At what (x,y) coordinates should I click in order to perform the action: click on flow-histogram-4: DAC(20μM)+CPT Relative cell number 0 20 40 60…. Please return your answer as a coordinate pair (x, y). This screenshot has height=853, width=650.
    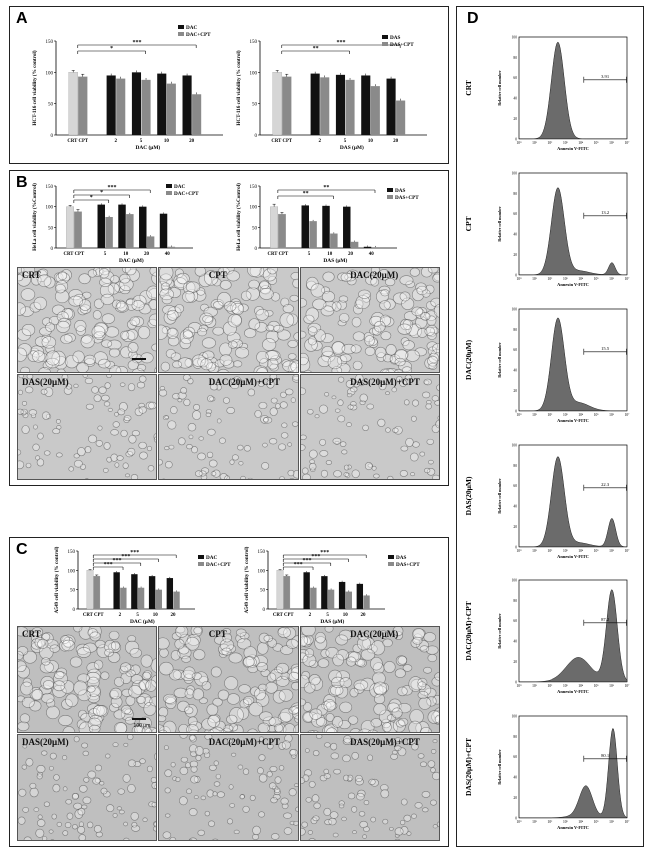
    Looking at the image, I should click on (547, 636).